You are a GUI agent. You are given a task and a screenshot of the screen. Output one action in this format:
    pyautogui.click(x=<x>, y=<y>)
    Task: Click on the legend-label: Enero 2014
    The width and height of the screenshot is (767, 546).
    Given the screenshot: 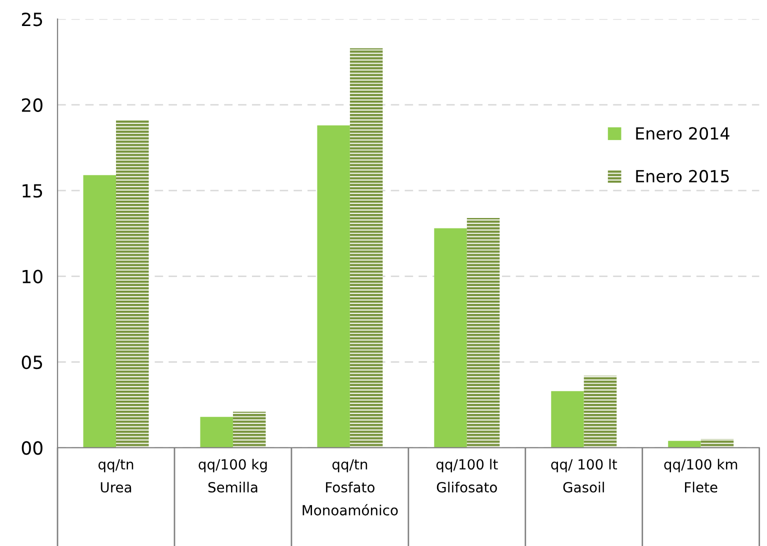 What is the action you would take?
    pyautogui.click(x=683, y=133)
    